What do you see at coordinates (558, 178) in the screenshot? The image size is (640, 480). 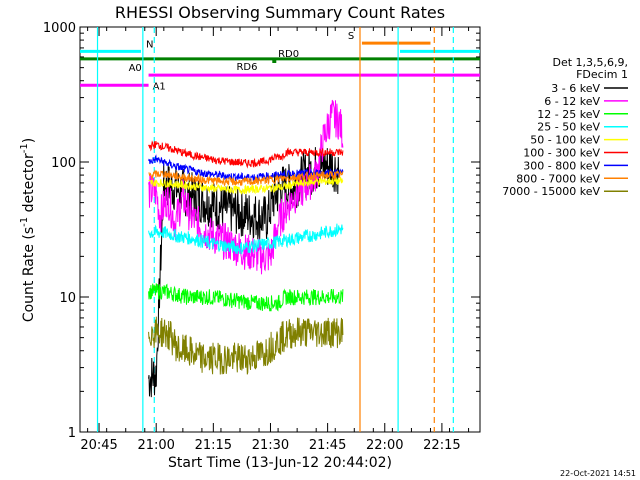 I see `legend-entry-label: 800 - 7000 keV` at bounding box center [558, 178].